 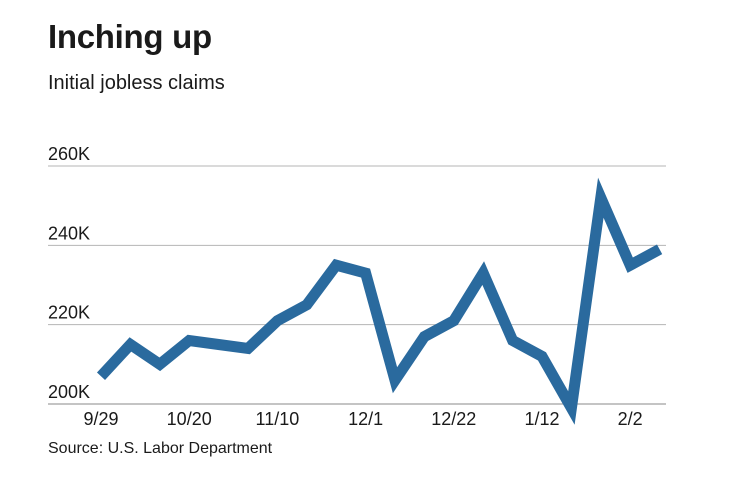 What do you see at coordinates (69, 392) in the screenshot?
I see `y-tick-label: 200K` at bounding box center [69, 392].